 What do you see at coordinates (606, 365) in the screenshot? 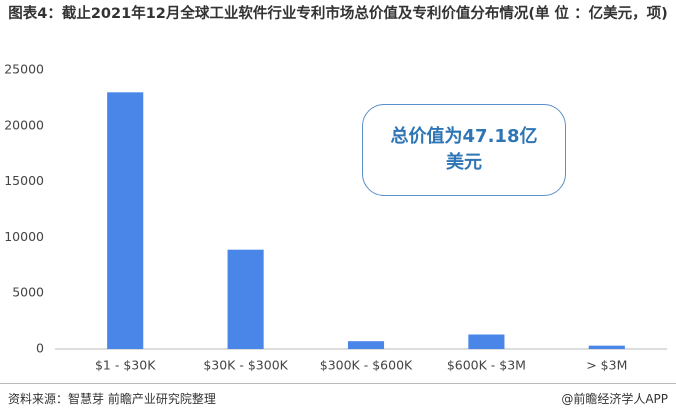
I see `x-tick-label: > $3M` at bounding box center [606, 365].